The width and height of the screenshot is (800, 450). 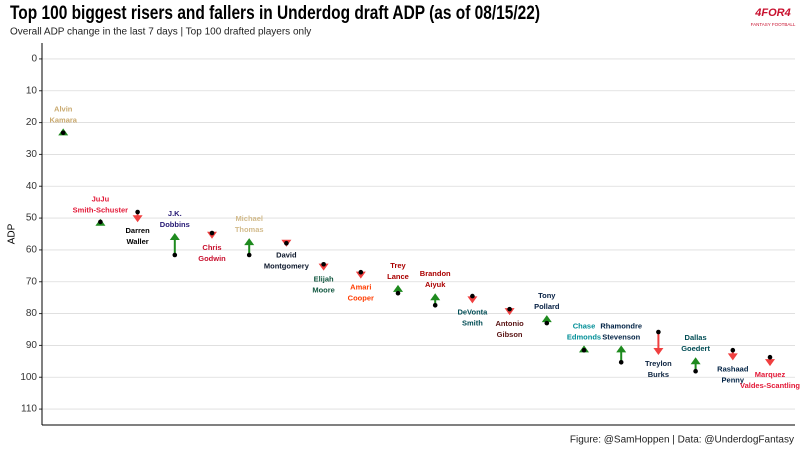 I want to click on y-tick-label: 50, so click(x=32, y=218).